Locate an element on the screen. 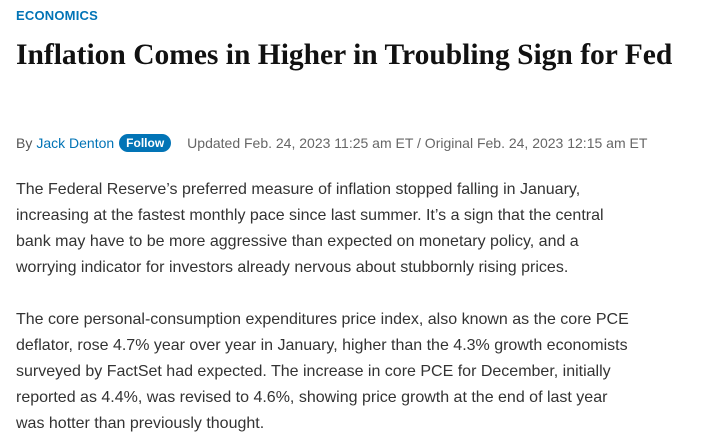 The image size is (706, 441). follow-button: Follow is located at coordinates (145, 143).